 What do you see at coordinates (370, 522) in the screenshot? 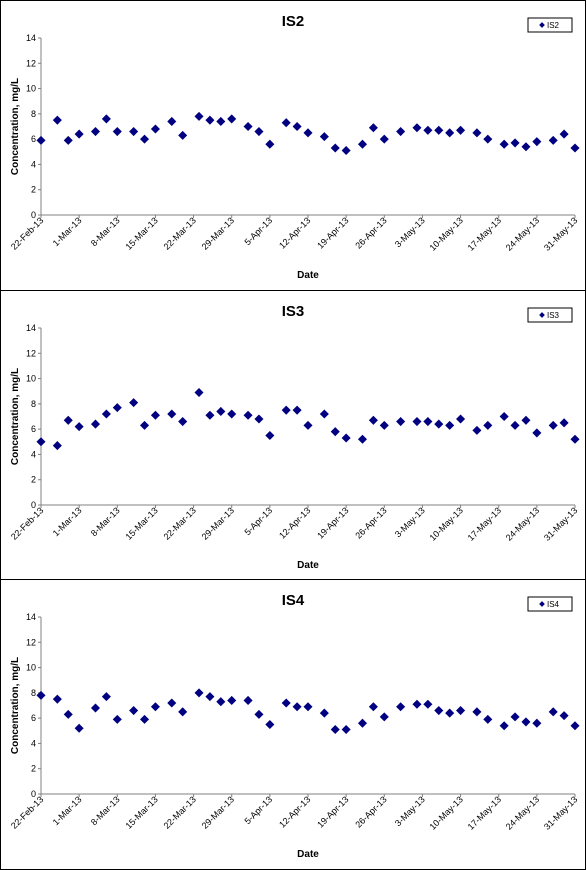
I see `x-tick-label: 26-Apr-13` at bounding box center [370, 522].